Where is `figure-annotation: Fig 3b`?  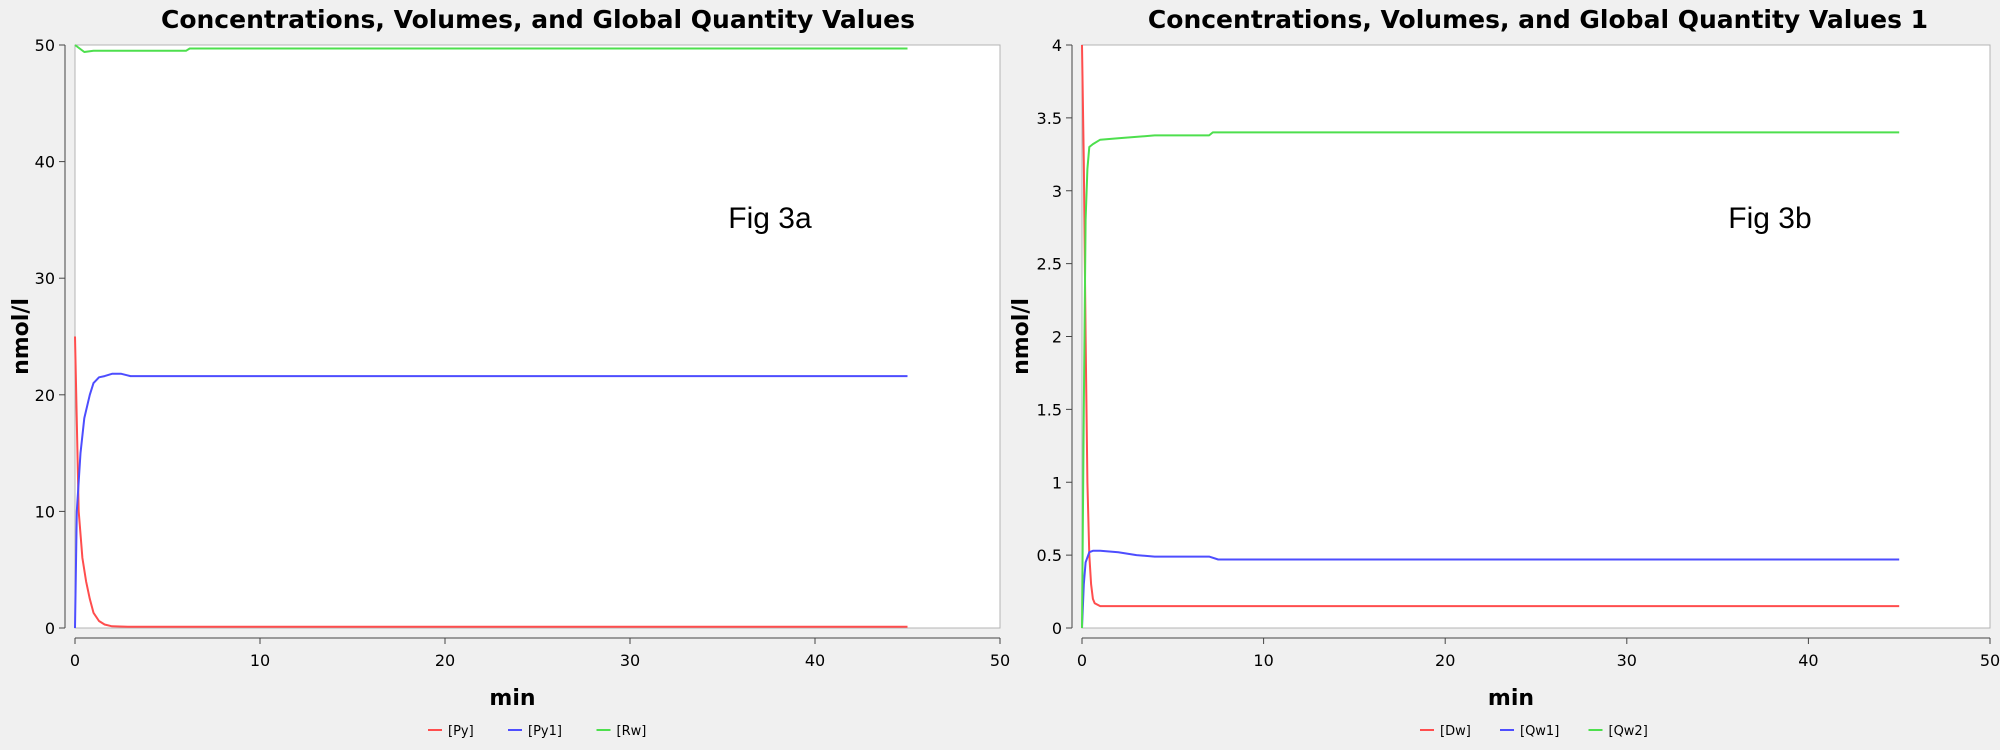
figure-annotation: Fig 3b is located at coordinates (1769, 218).